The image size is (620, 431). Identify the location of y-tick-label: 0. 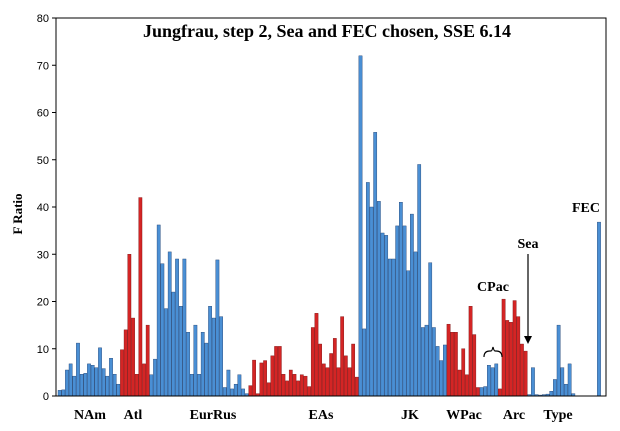
(46, 397).